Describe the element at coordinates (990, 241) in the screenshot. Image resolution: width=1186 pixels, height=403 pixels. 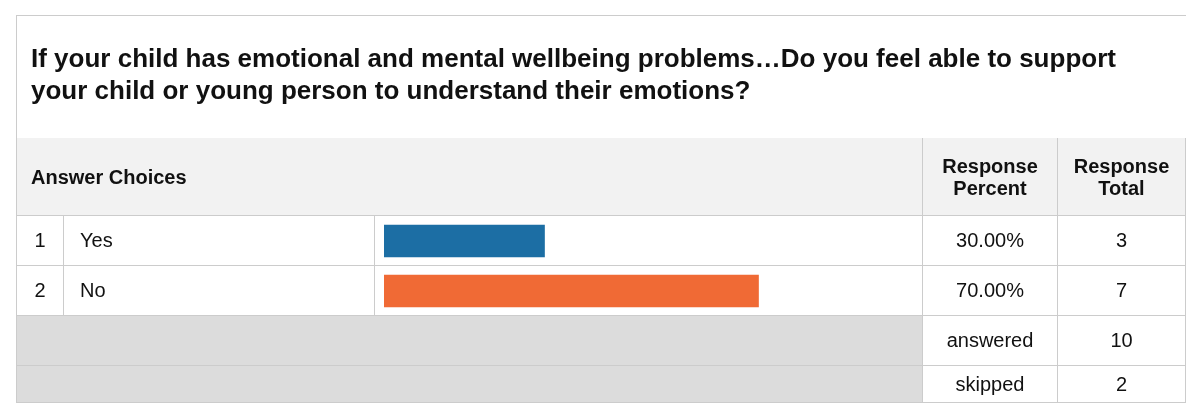
I see `data-label: 30.00%` at that location.